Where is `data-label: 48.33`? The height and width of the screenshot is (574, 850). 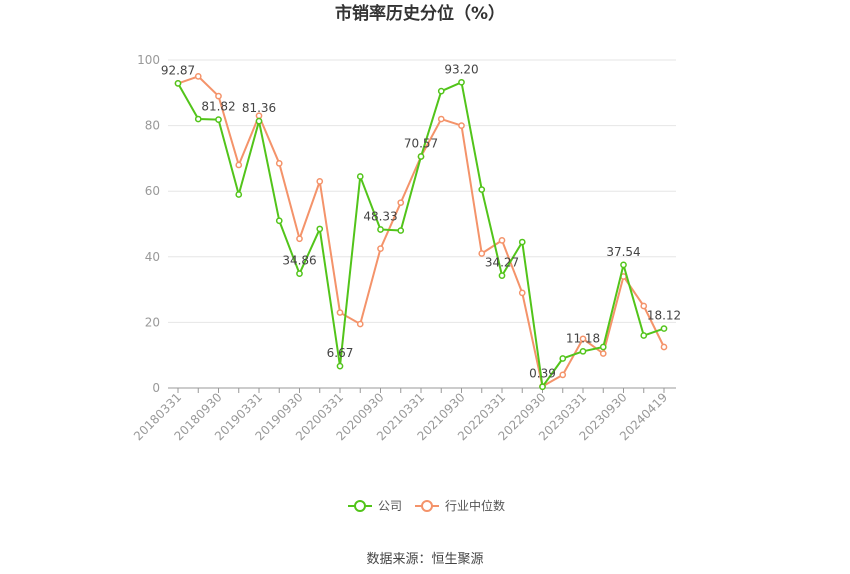 data-label: 48.33 is located at coordinates (380, 216).